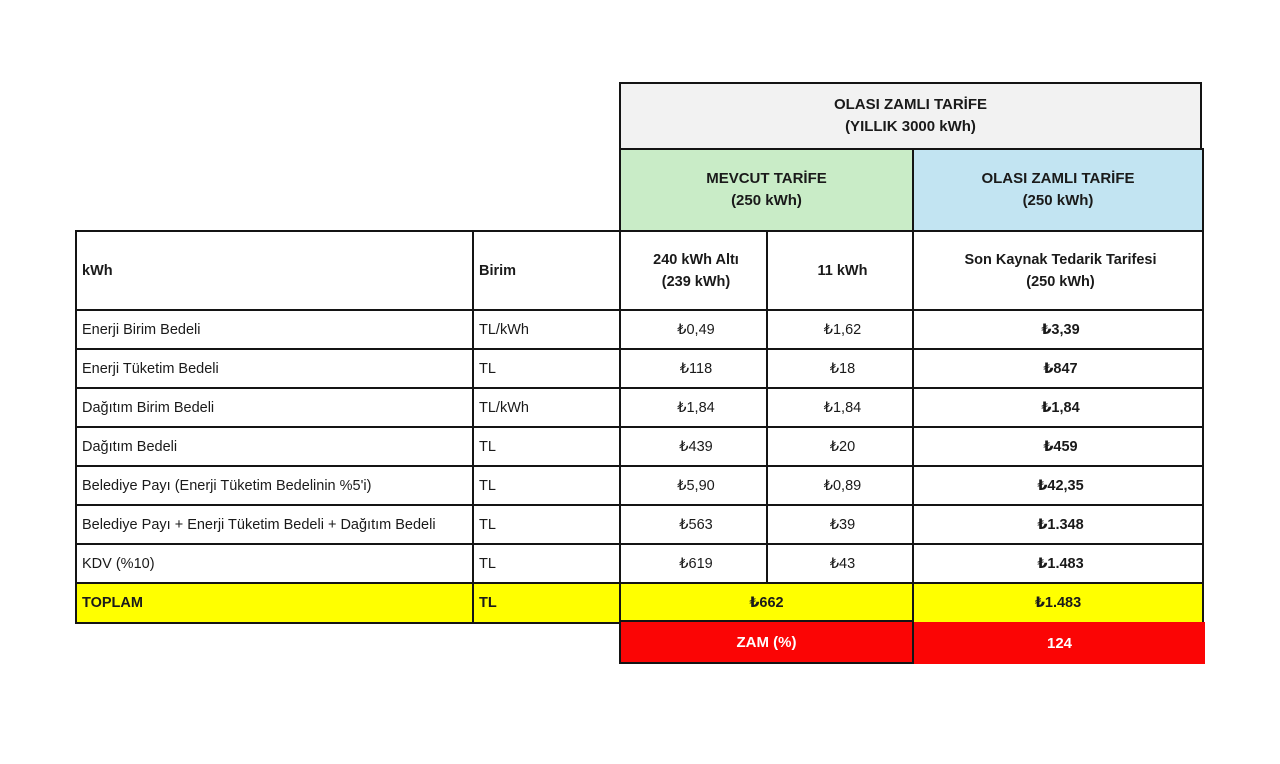  Describe the element at coordinates (1058, 563) in the screenshot. I see `row-value-zamli: ₺1.483` at that location.